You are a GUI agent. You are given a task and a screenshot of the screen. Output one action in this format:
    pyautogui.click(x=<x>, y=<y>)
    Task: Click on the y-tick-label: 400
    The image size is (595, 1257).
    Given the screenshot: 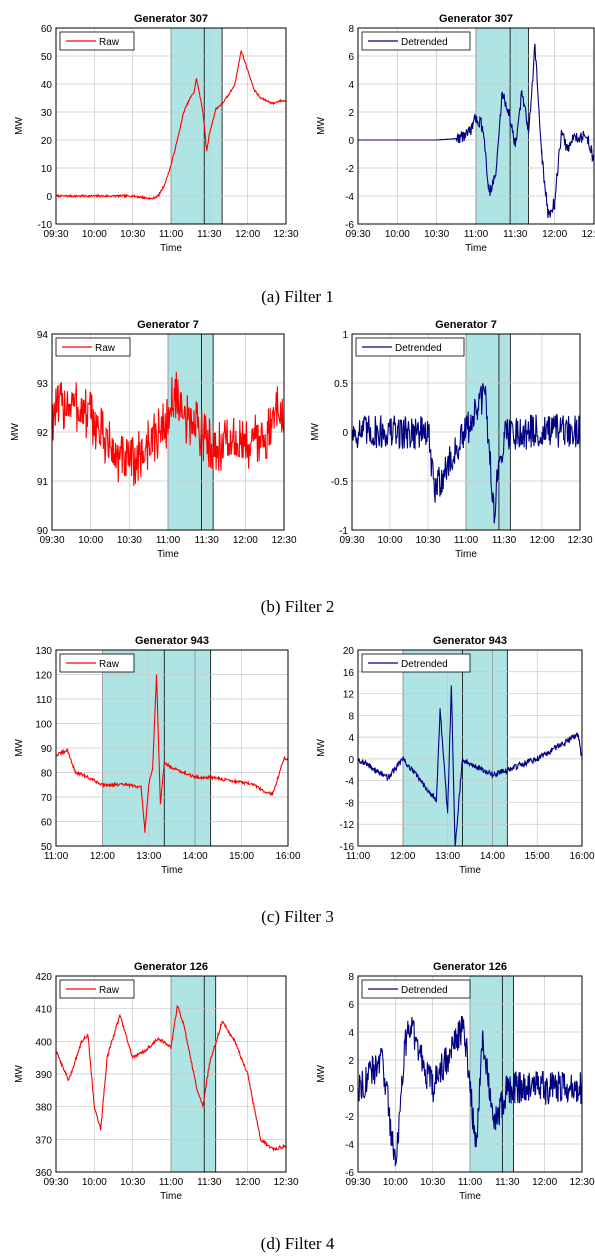 What is the action you would take?
    pyautogui.click(x=43, y=1042)
    